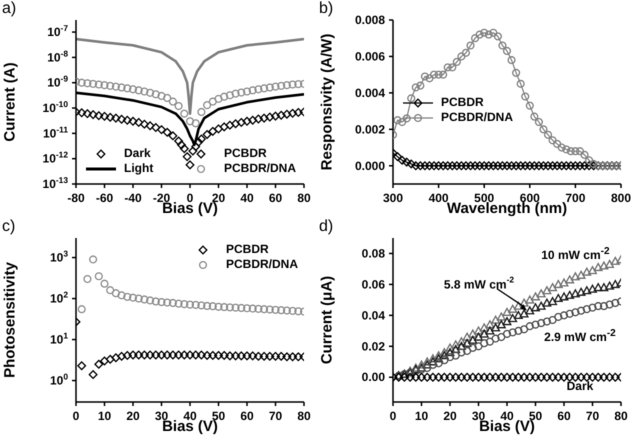 This screenshot has width=633, height=436. Describe the element at coordinates (374, 253) in the screenshot. I see `y-tick-label: 0.08` at that location.